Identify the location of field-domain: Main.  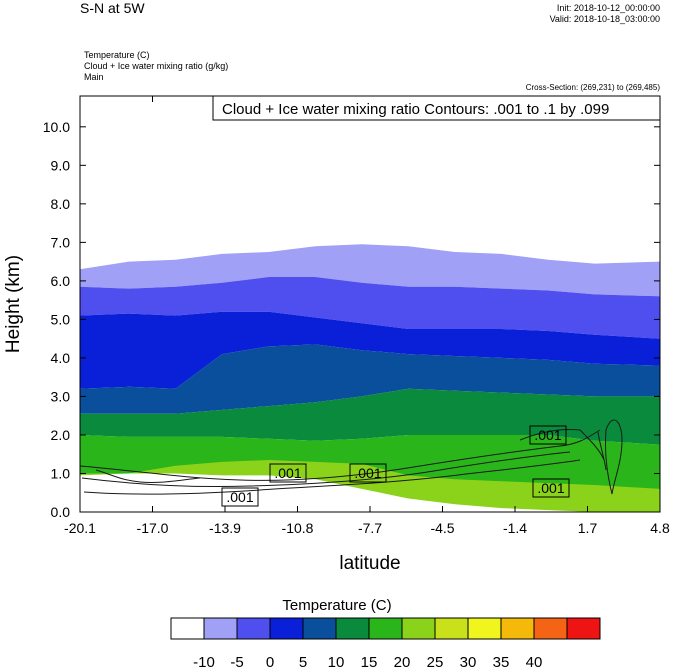
(94, 77).